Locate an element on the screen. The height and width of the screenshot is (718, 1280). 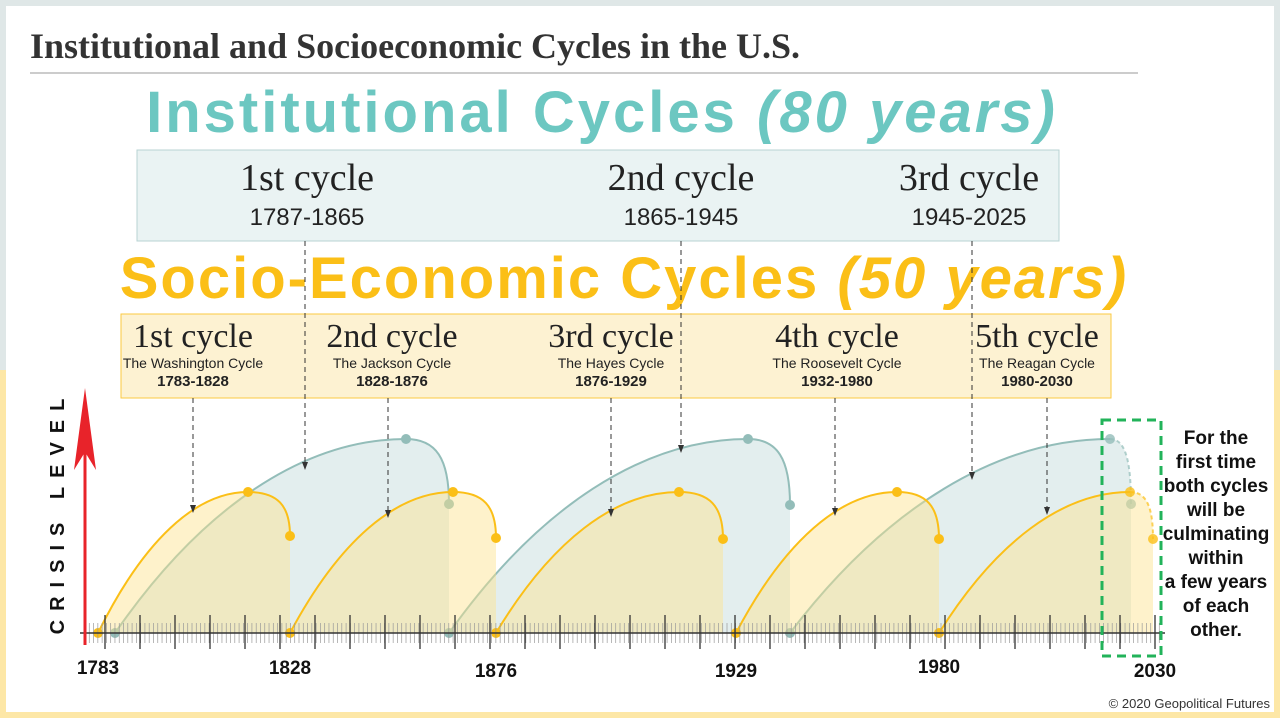
convergence-note-line: first time is located at coordinates (1216, 462).